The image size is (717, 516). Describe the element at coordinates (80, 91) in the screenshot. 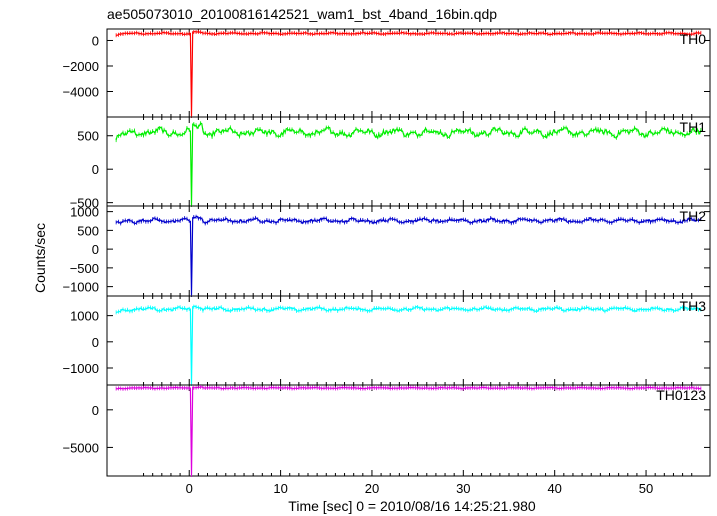

I see `y-tick-label: −4000` at that location.